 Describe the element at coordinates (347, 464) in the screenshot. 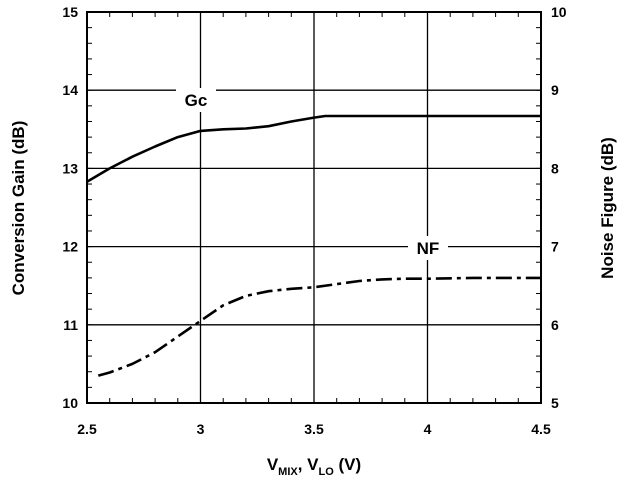

I see `x-title-unit: (V)` at that location.